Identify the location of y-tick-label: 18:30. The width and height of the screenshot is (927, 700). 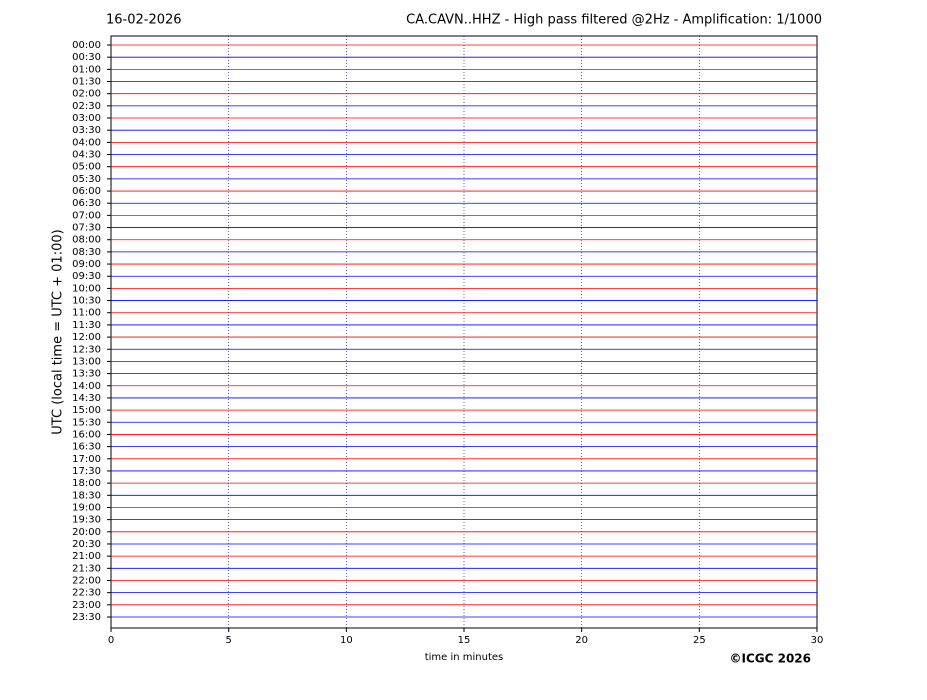
(86, 495).